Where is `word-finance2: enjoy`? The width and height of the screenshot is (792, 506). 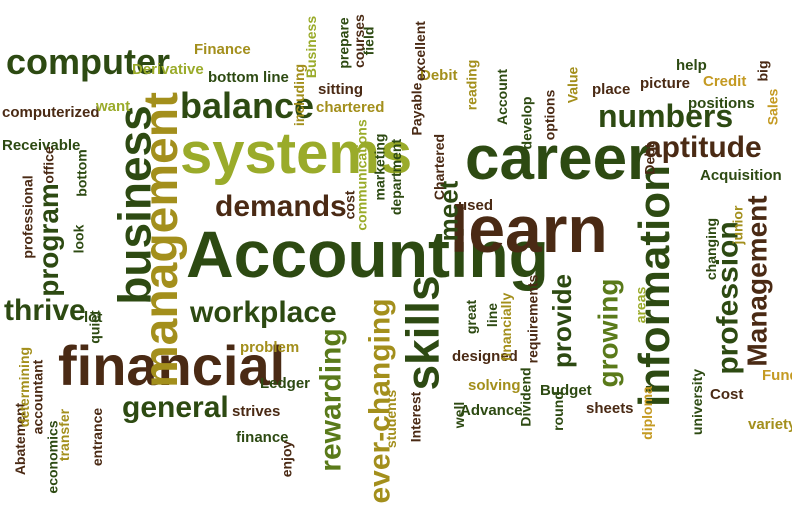
word-finance2: enjoy is located at coordinates (286, 459).